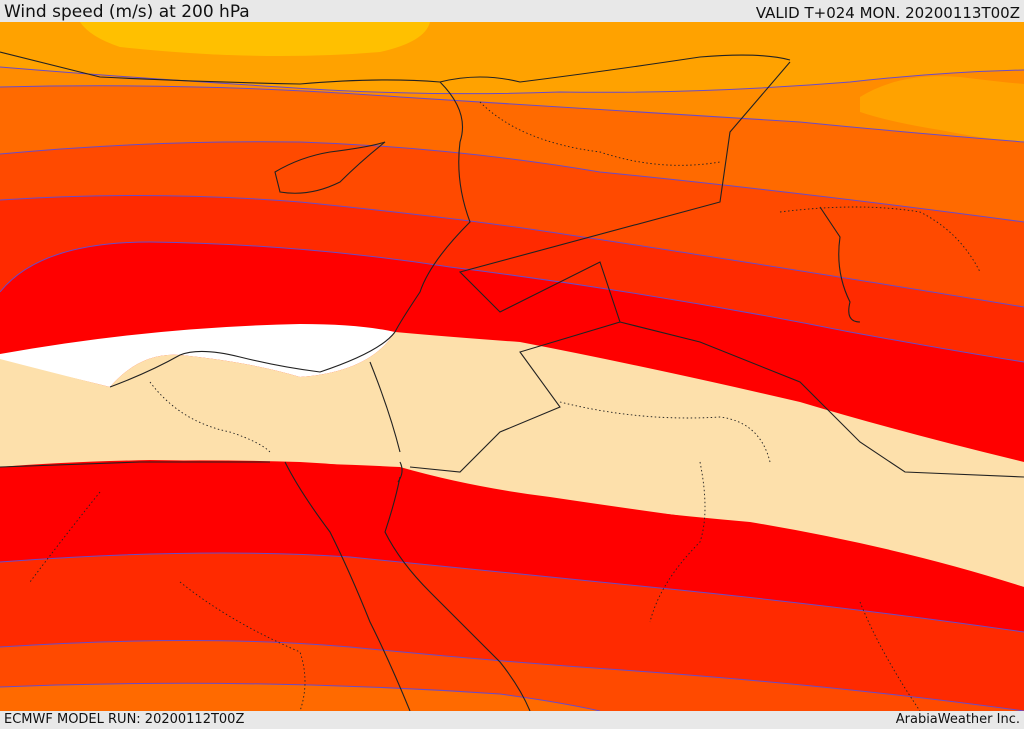 The width and height of the screenshot is (1024, 729). I want to click on map-title: Wind speed (m/s) at 200 hPa, so click(127, 12).